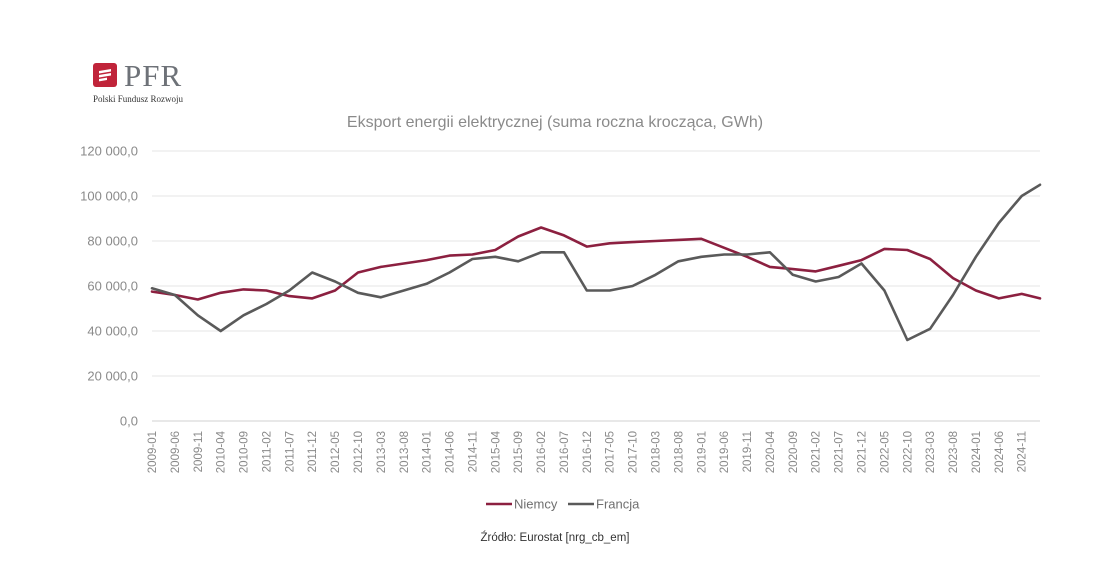  I want to click on x-tick-label: 2009-06, so click(176, 452).